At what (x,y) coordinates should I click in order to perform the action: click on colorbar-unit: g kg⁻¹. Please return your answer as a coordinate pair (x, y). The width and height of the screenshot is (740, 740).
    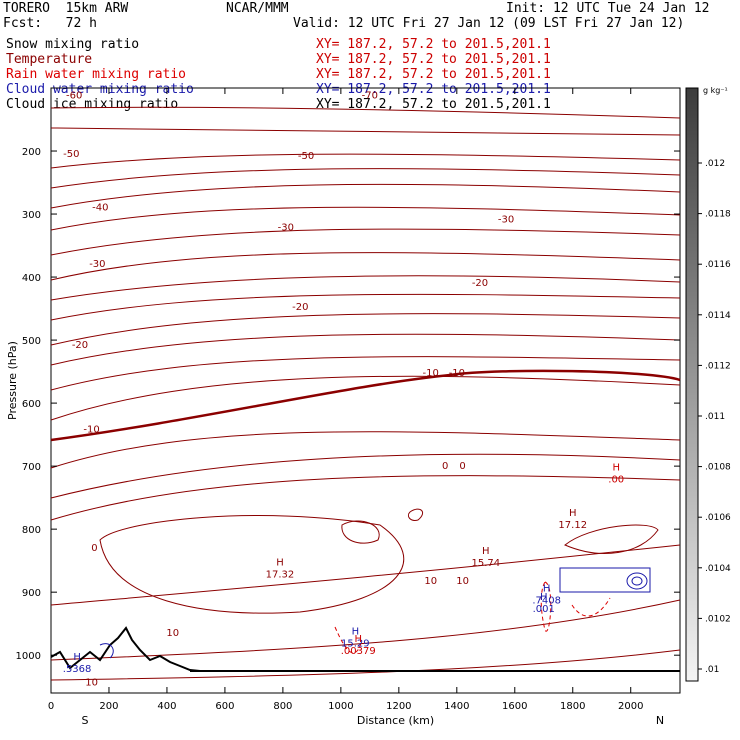
    Looking at the image, I should click on (715, 90).